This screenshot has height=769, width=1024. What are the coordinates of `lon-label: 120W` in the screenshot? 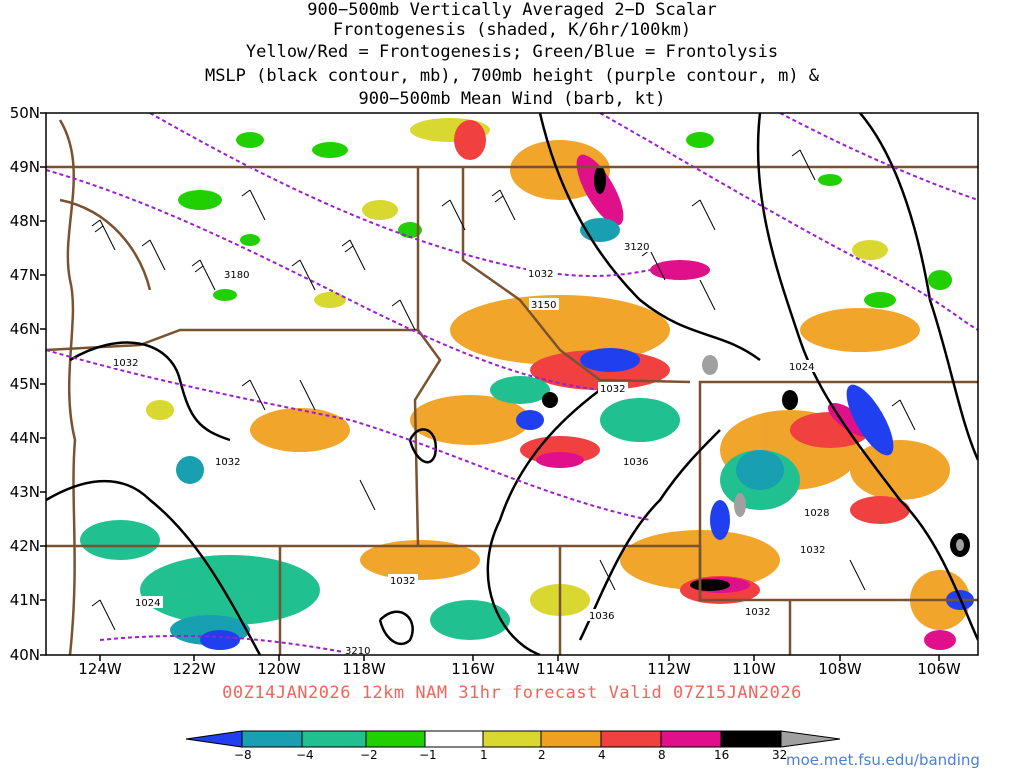 It's located at (279, 669).